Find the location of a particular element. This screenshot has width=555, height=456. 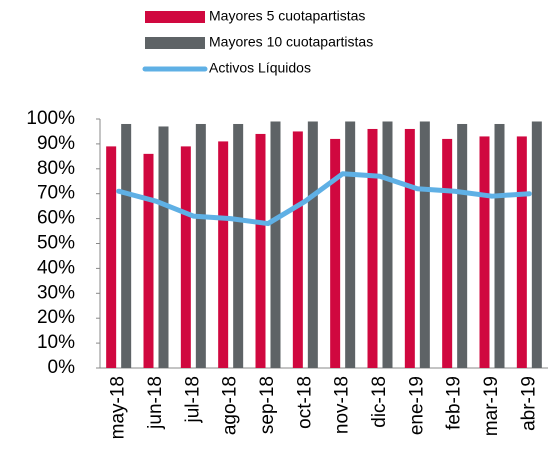

y-tick-label: 10% is located at coordinates (56, 342).